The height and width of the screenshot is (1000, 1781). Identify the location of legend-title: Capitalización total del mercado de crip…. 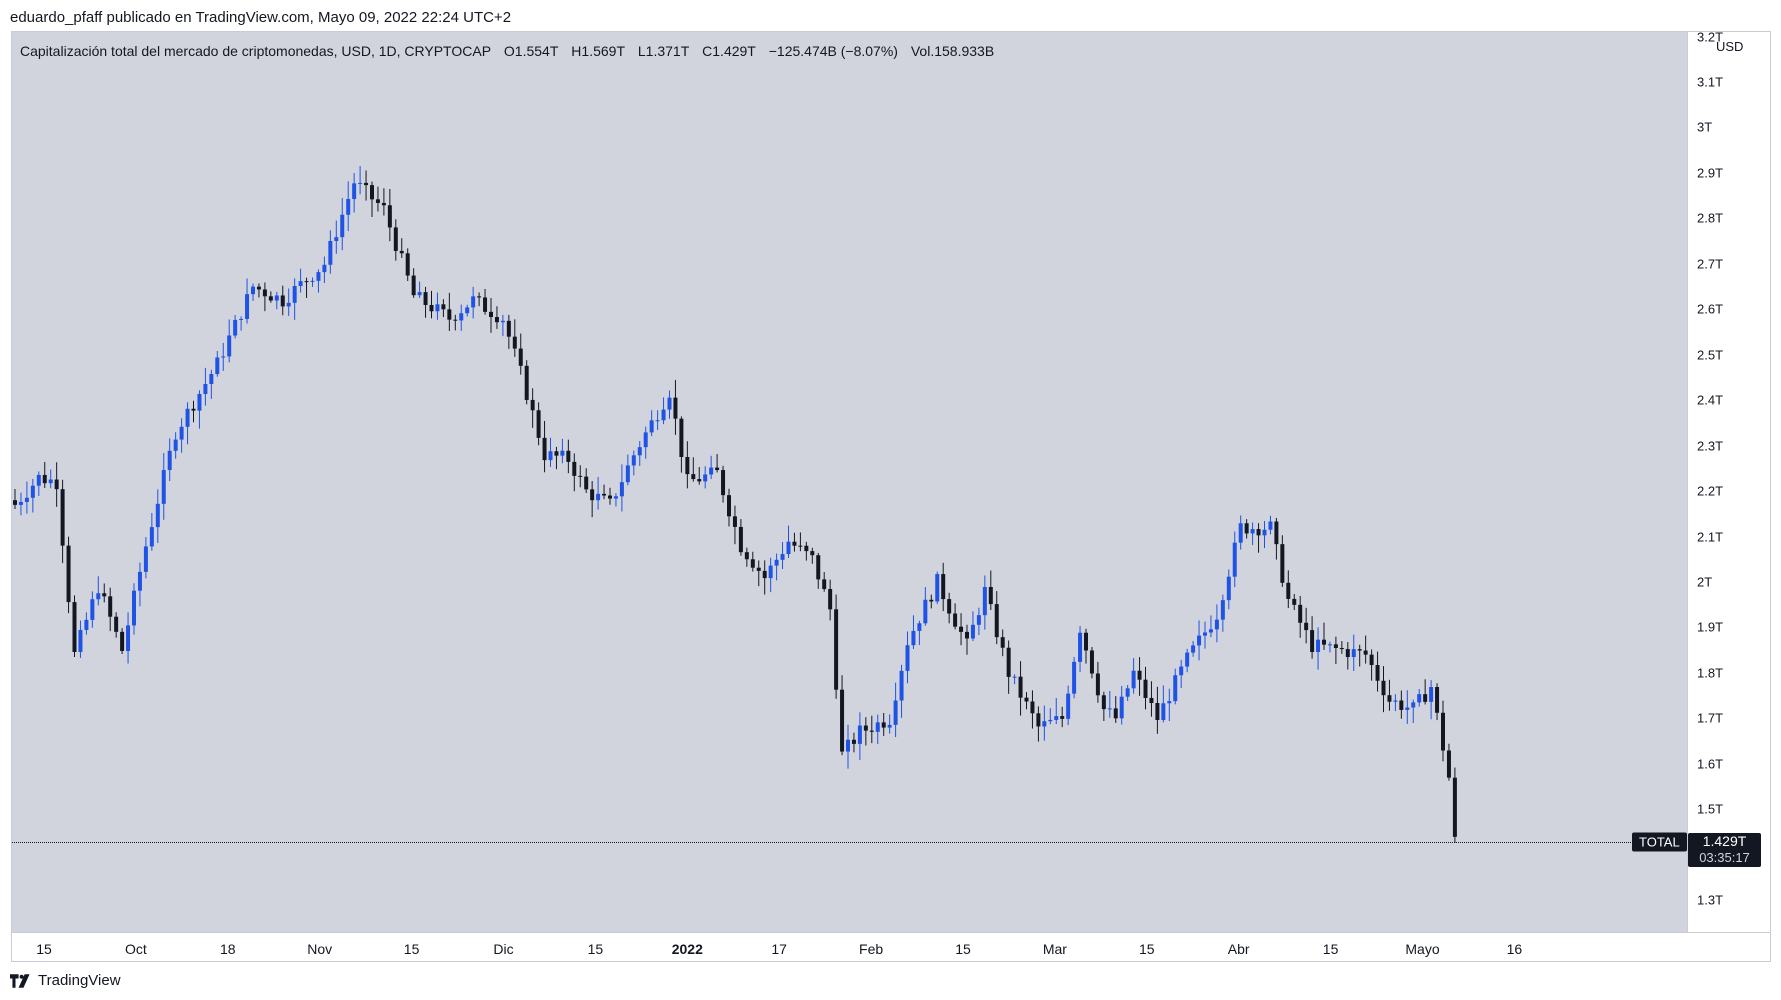
(256, 51).